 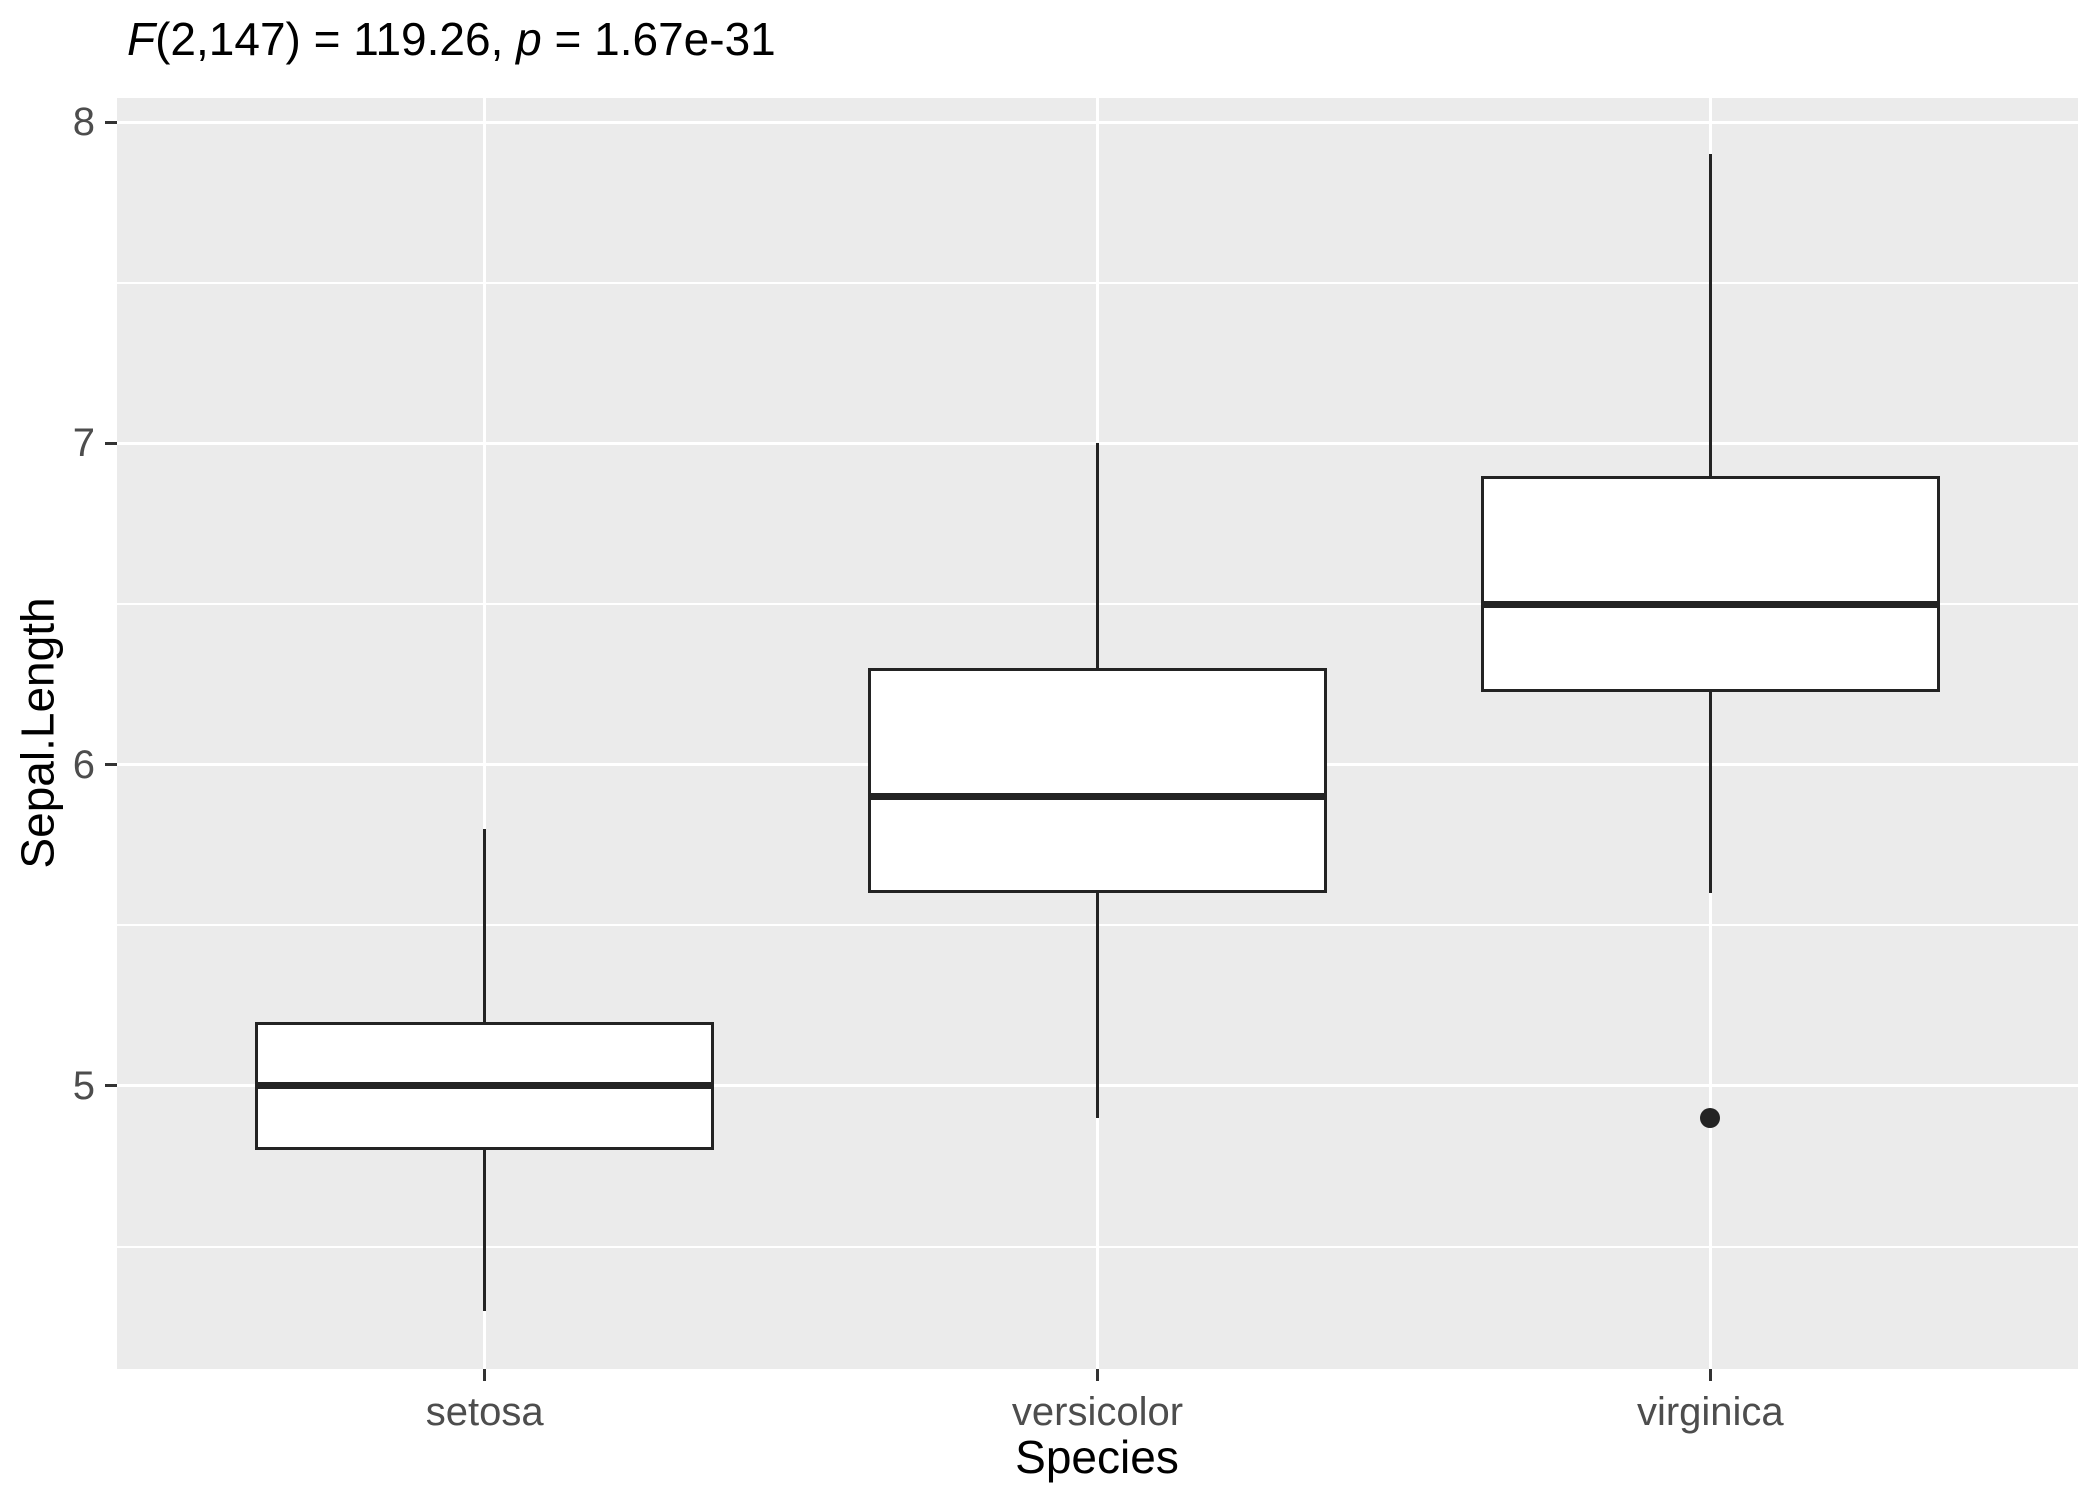 I want to click on x-axis-title: Species, so click(x=1097, y=1457).